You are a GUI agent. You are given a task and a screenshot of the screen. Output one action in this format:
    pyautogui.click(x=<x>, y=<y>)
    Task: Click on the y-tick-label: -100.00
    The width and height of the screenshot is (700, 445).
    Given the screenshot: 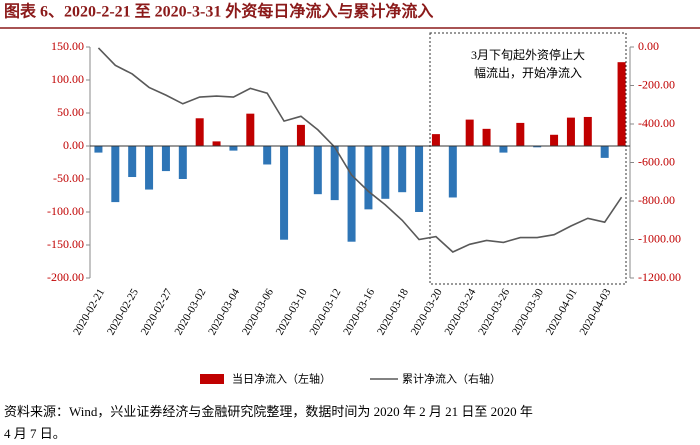 What is the action you would take?
    pyautogui.click(x=65, y=211)
    